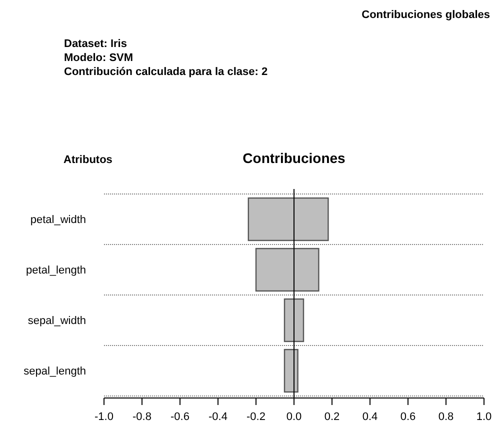 The width and height of the screenshot is (497, 434). What do you see at coordinates (180, 417) in the screenshot?
I see `x-tick-label: -0.6` at bounding box center [180, 417].